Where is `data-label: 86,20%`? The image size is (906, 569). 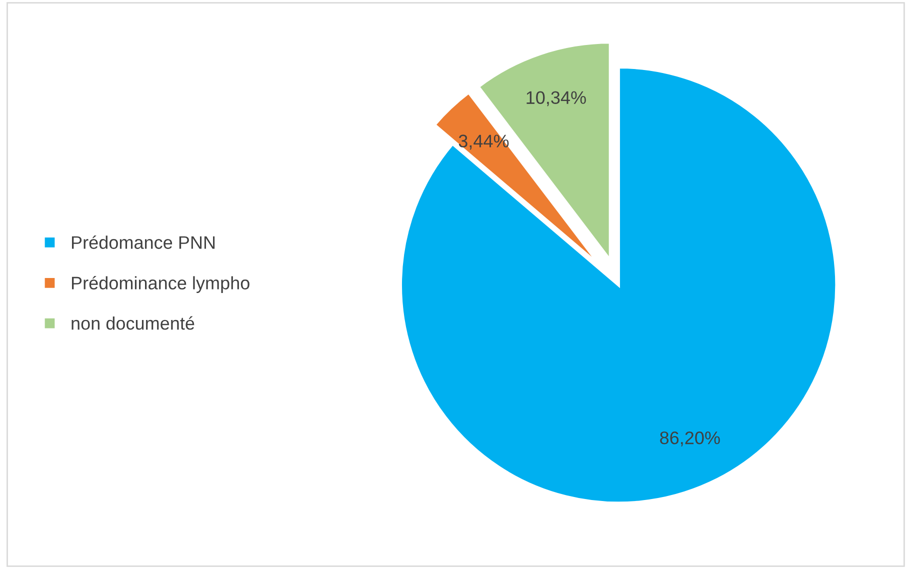 data-label: 86,20% is located at coordinates (690, 438).